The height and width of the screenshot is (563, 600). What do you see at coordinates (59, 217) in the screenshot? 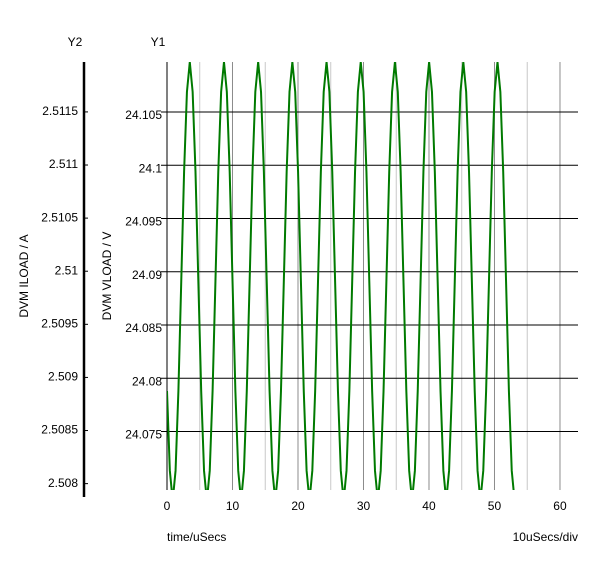
I see `y2-tick-label: 2.5105` at bounding box center [59, 217].